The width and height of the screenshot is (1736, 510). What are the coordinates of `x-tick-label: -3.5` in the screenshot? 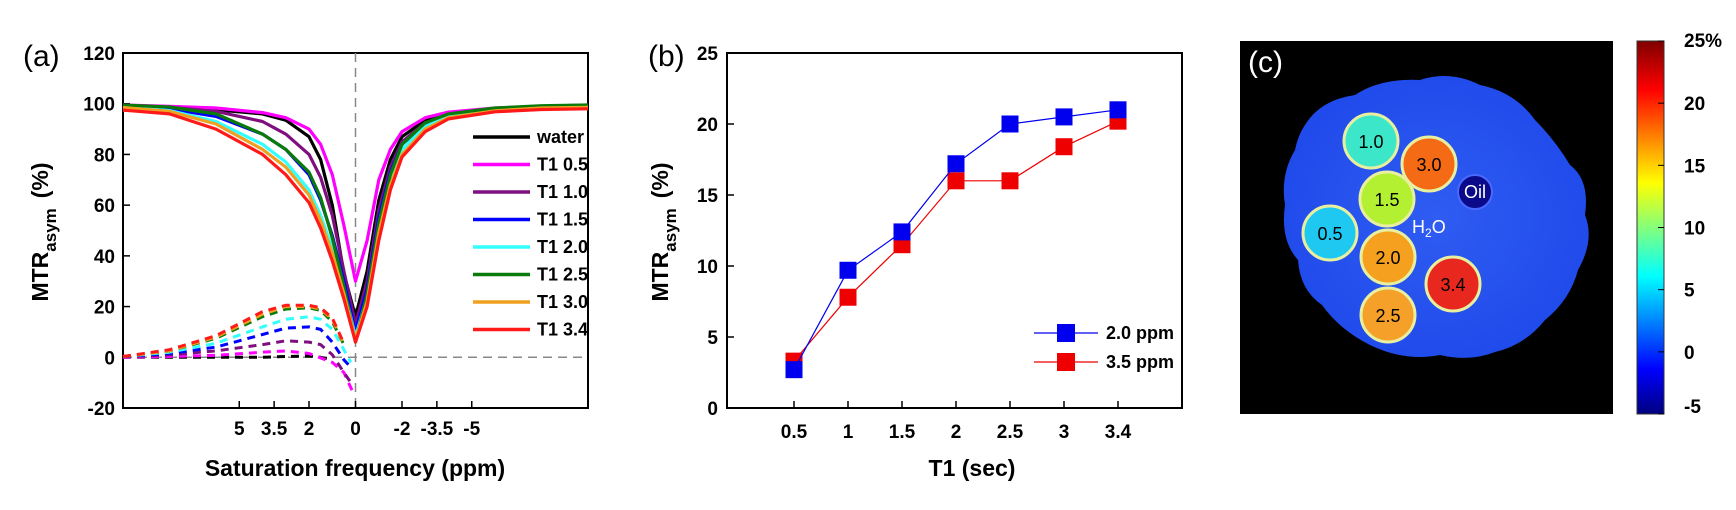 It's located at (437, 429).